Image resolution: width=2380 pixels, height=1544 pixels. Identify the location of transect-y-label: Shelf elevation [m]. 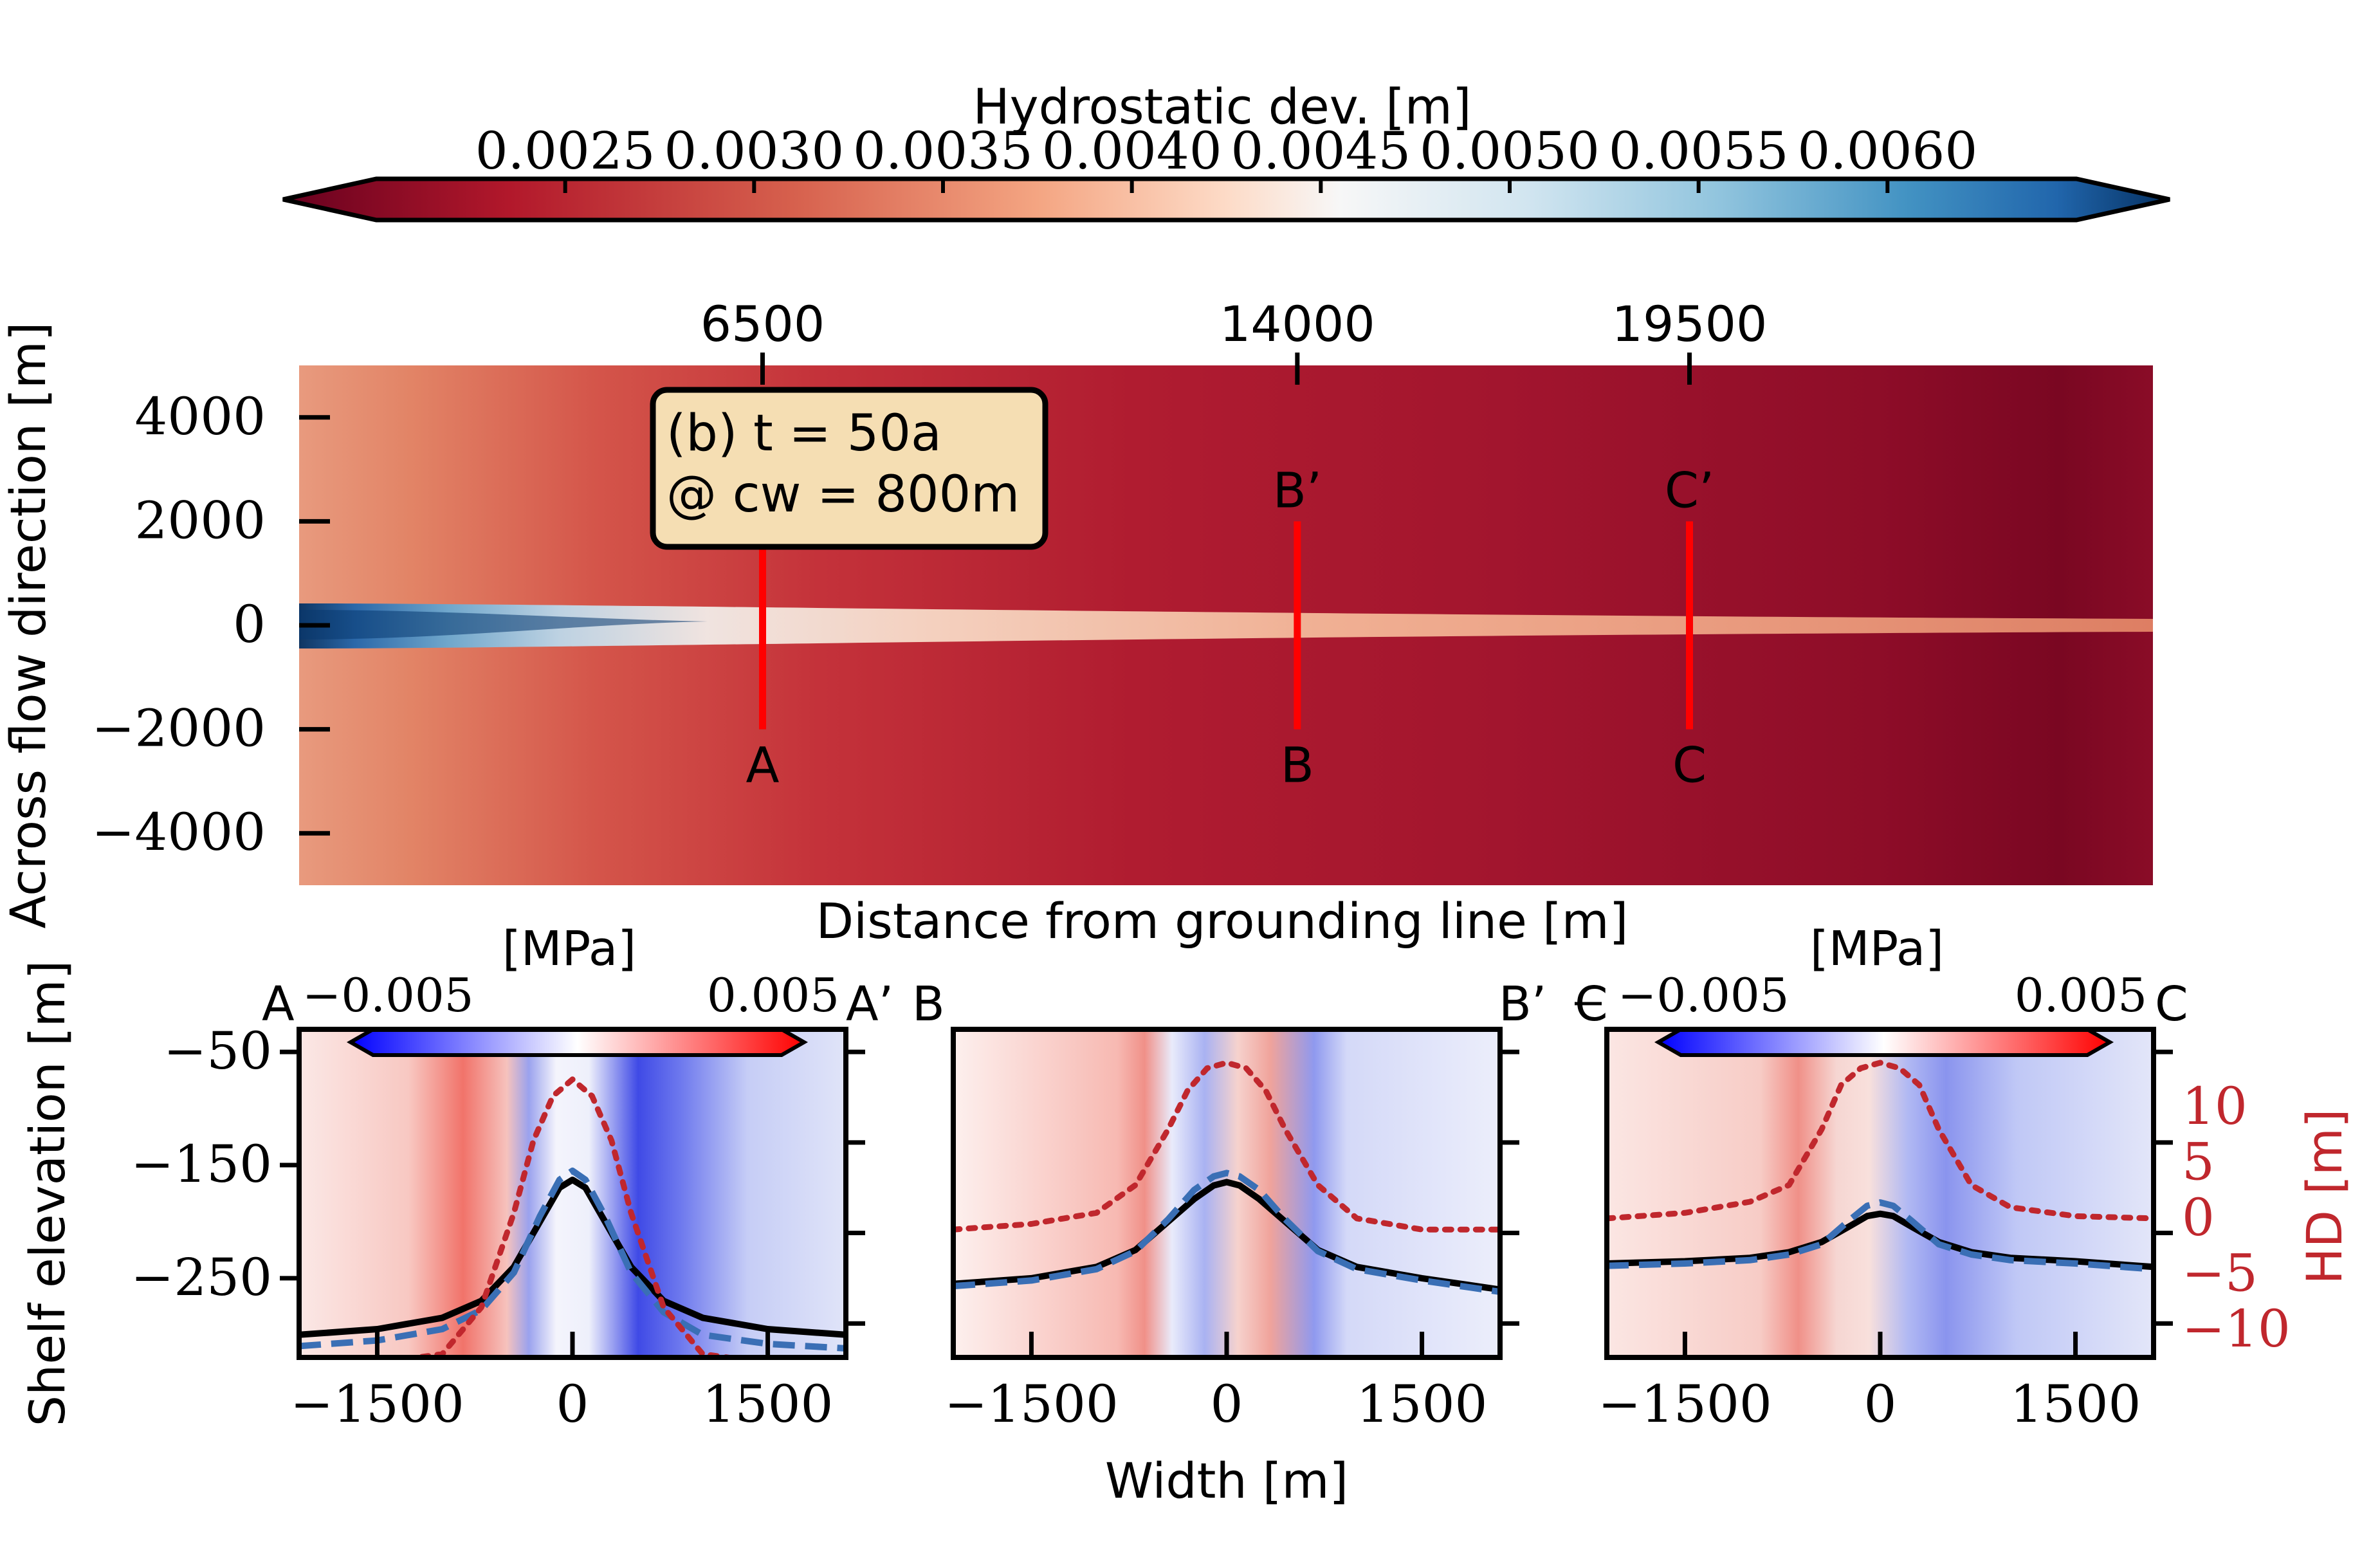
(47, 1193).